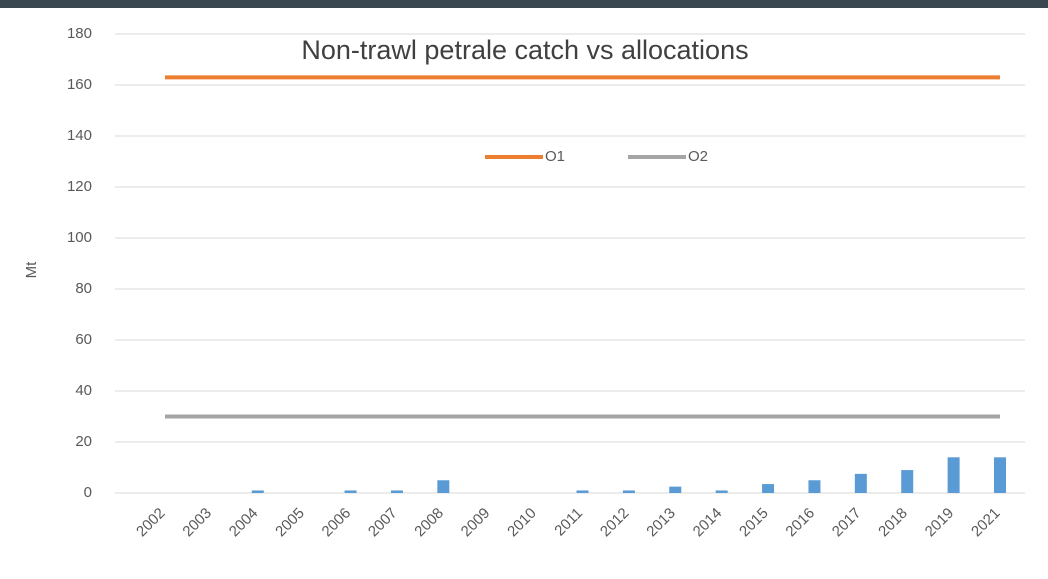  Describe the element at coordinates (524, 50) in the screenshot. I see `chart-title: Non-trawl petrale catch vs allocations` at that location.